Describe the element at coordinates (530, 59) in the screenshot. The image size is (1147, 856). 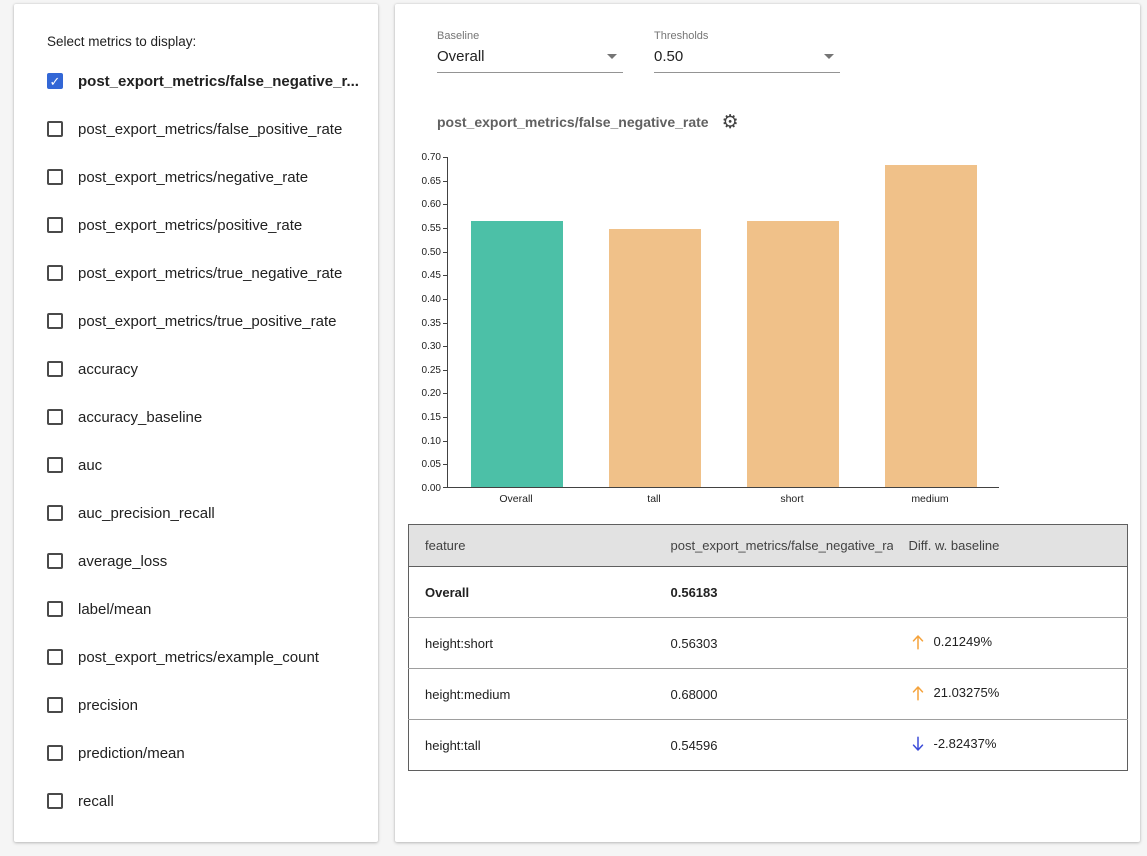
I see `baseline-dropdown: Overall` at that location.